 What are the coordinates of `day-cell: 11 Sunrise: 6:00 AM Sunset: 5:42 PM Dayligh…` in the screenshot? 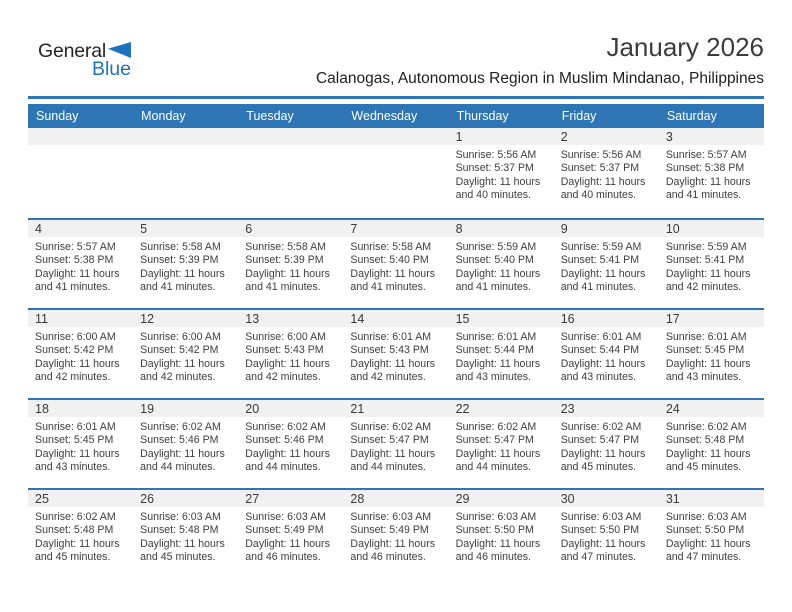 It's located at (81, 354).